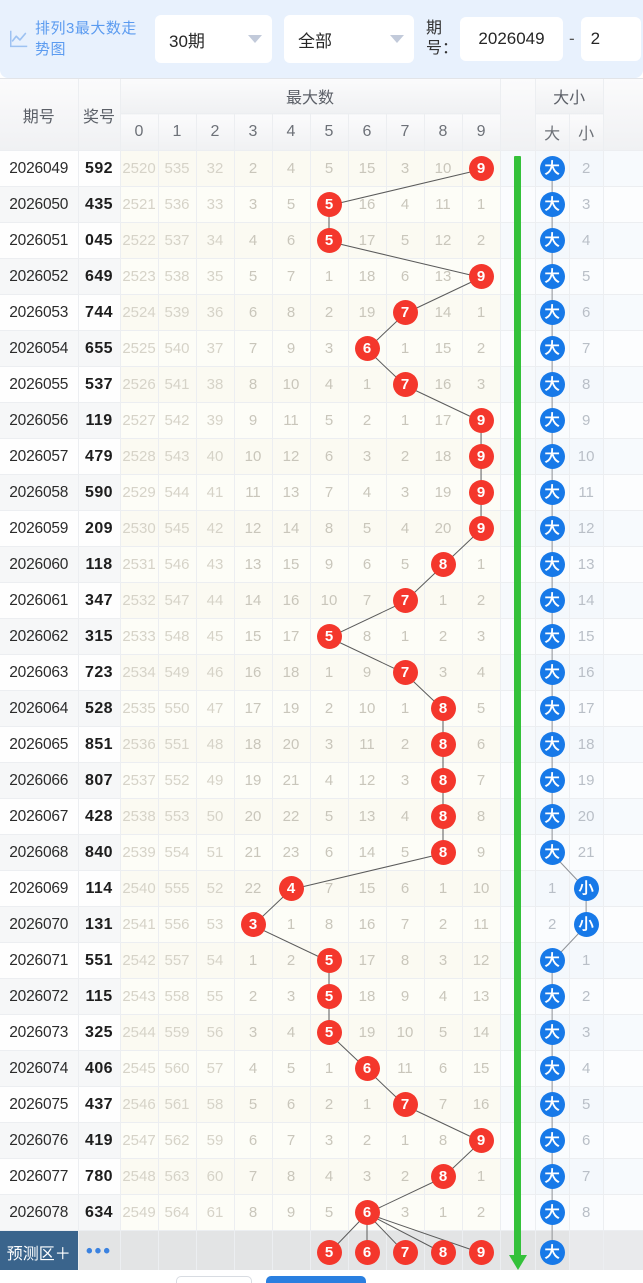  What do you see at coordinates (253, 996) in the screenshot?
I see `cell-miss: 2` at bounding box center [253, 996].